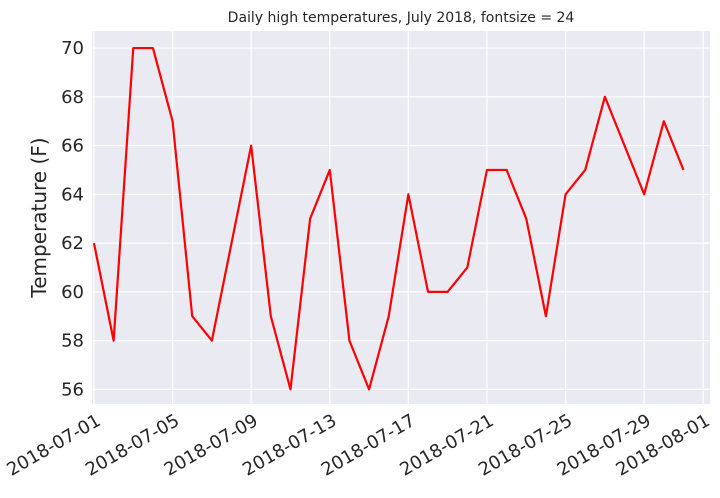  Describe the element at coordinates (39, 217) in the screenshot. I see `y-axis-label: Temperature (F)` at that location.